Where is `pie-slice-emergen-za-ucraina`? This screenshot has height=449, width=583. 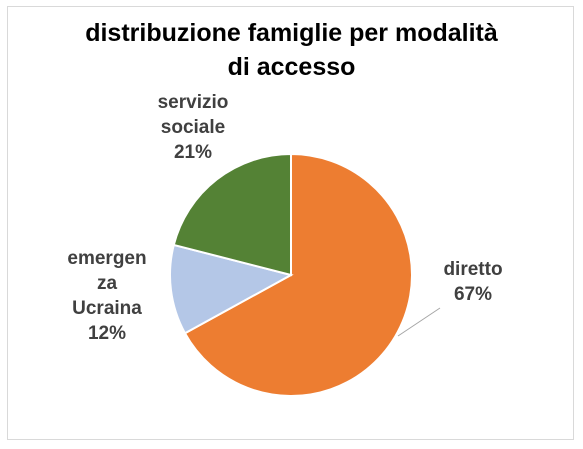 pie-slice-emergen-za-ucraina is located at coordinates (231, 289).